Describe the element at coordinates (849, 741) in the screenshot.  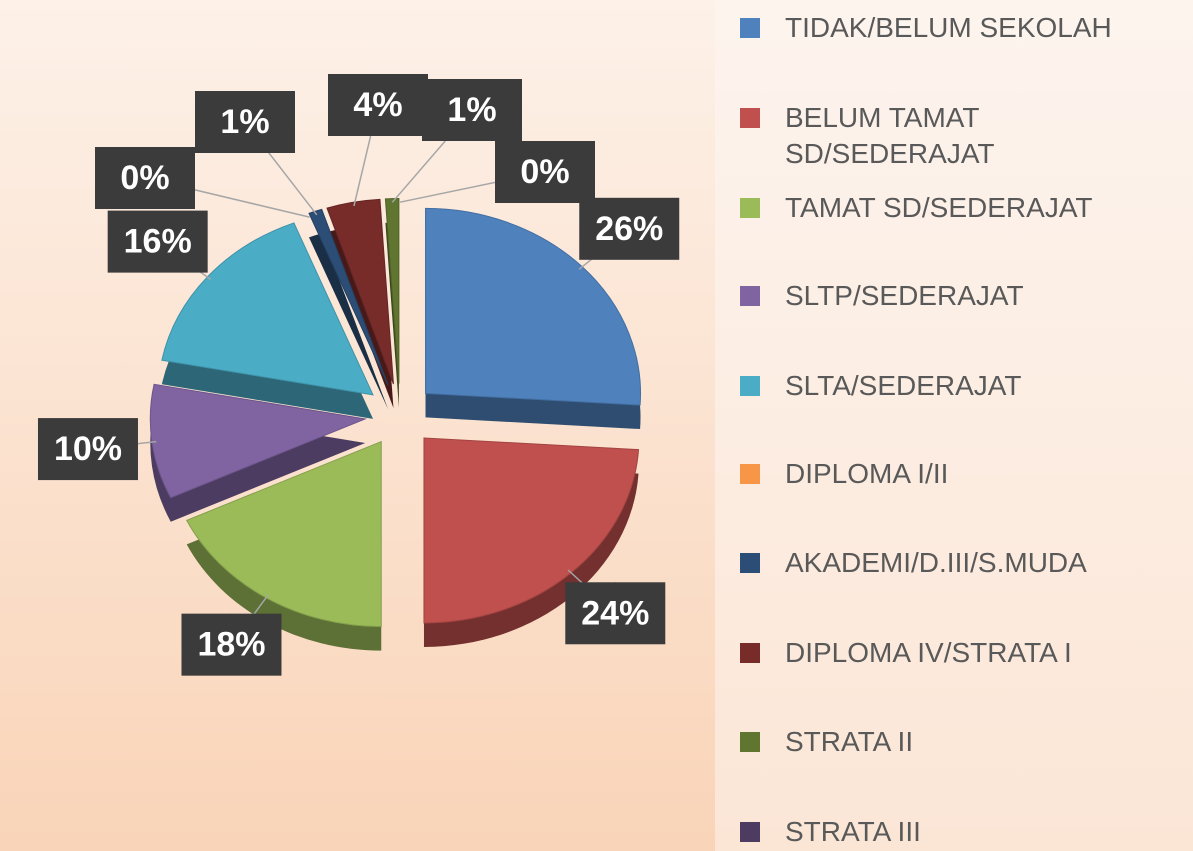
I see `legend-label: STRATA II` at that location.